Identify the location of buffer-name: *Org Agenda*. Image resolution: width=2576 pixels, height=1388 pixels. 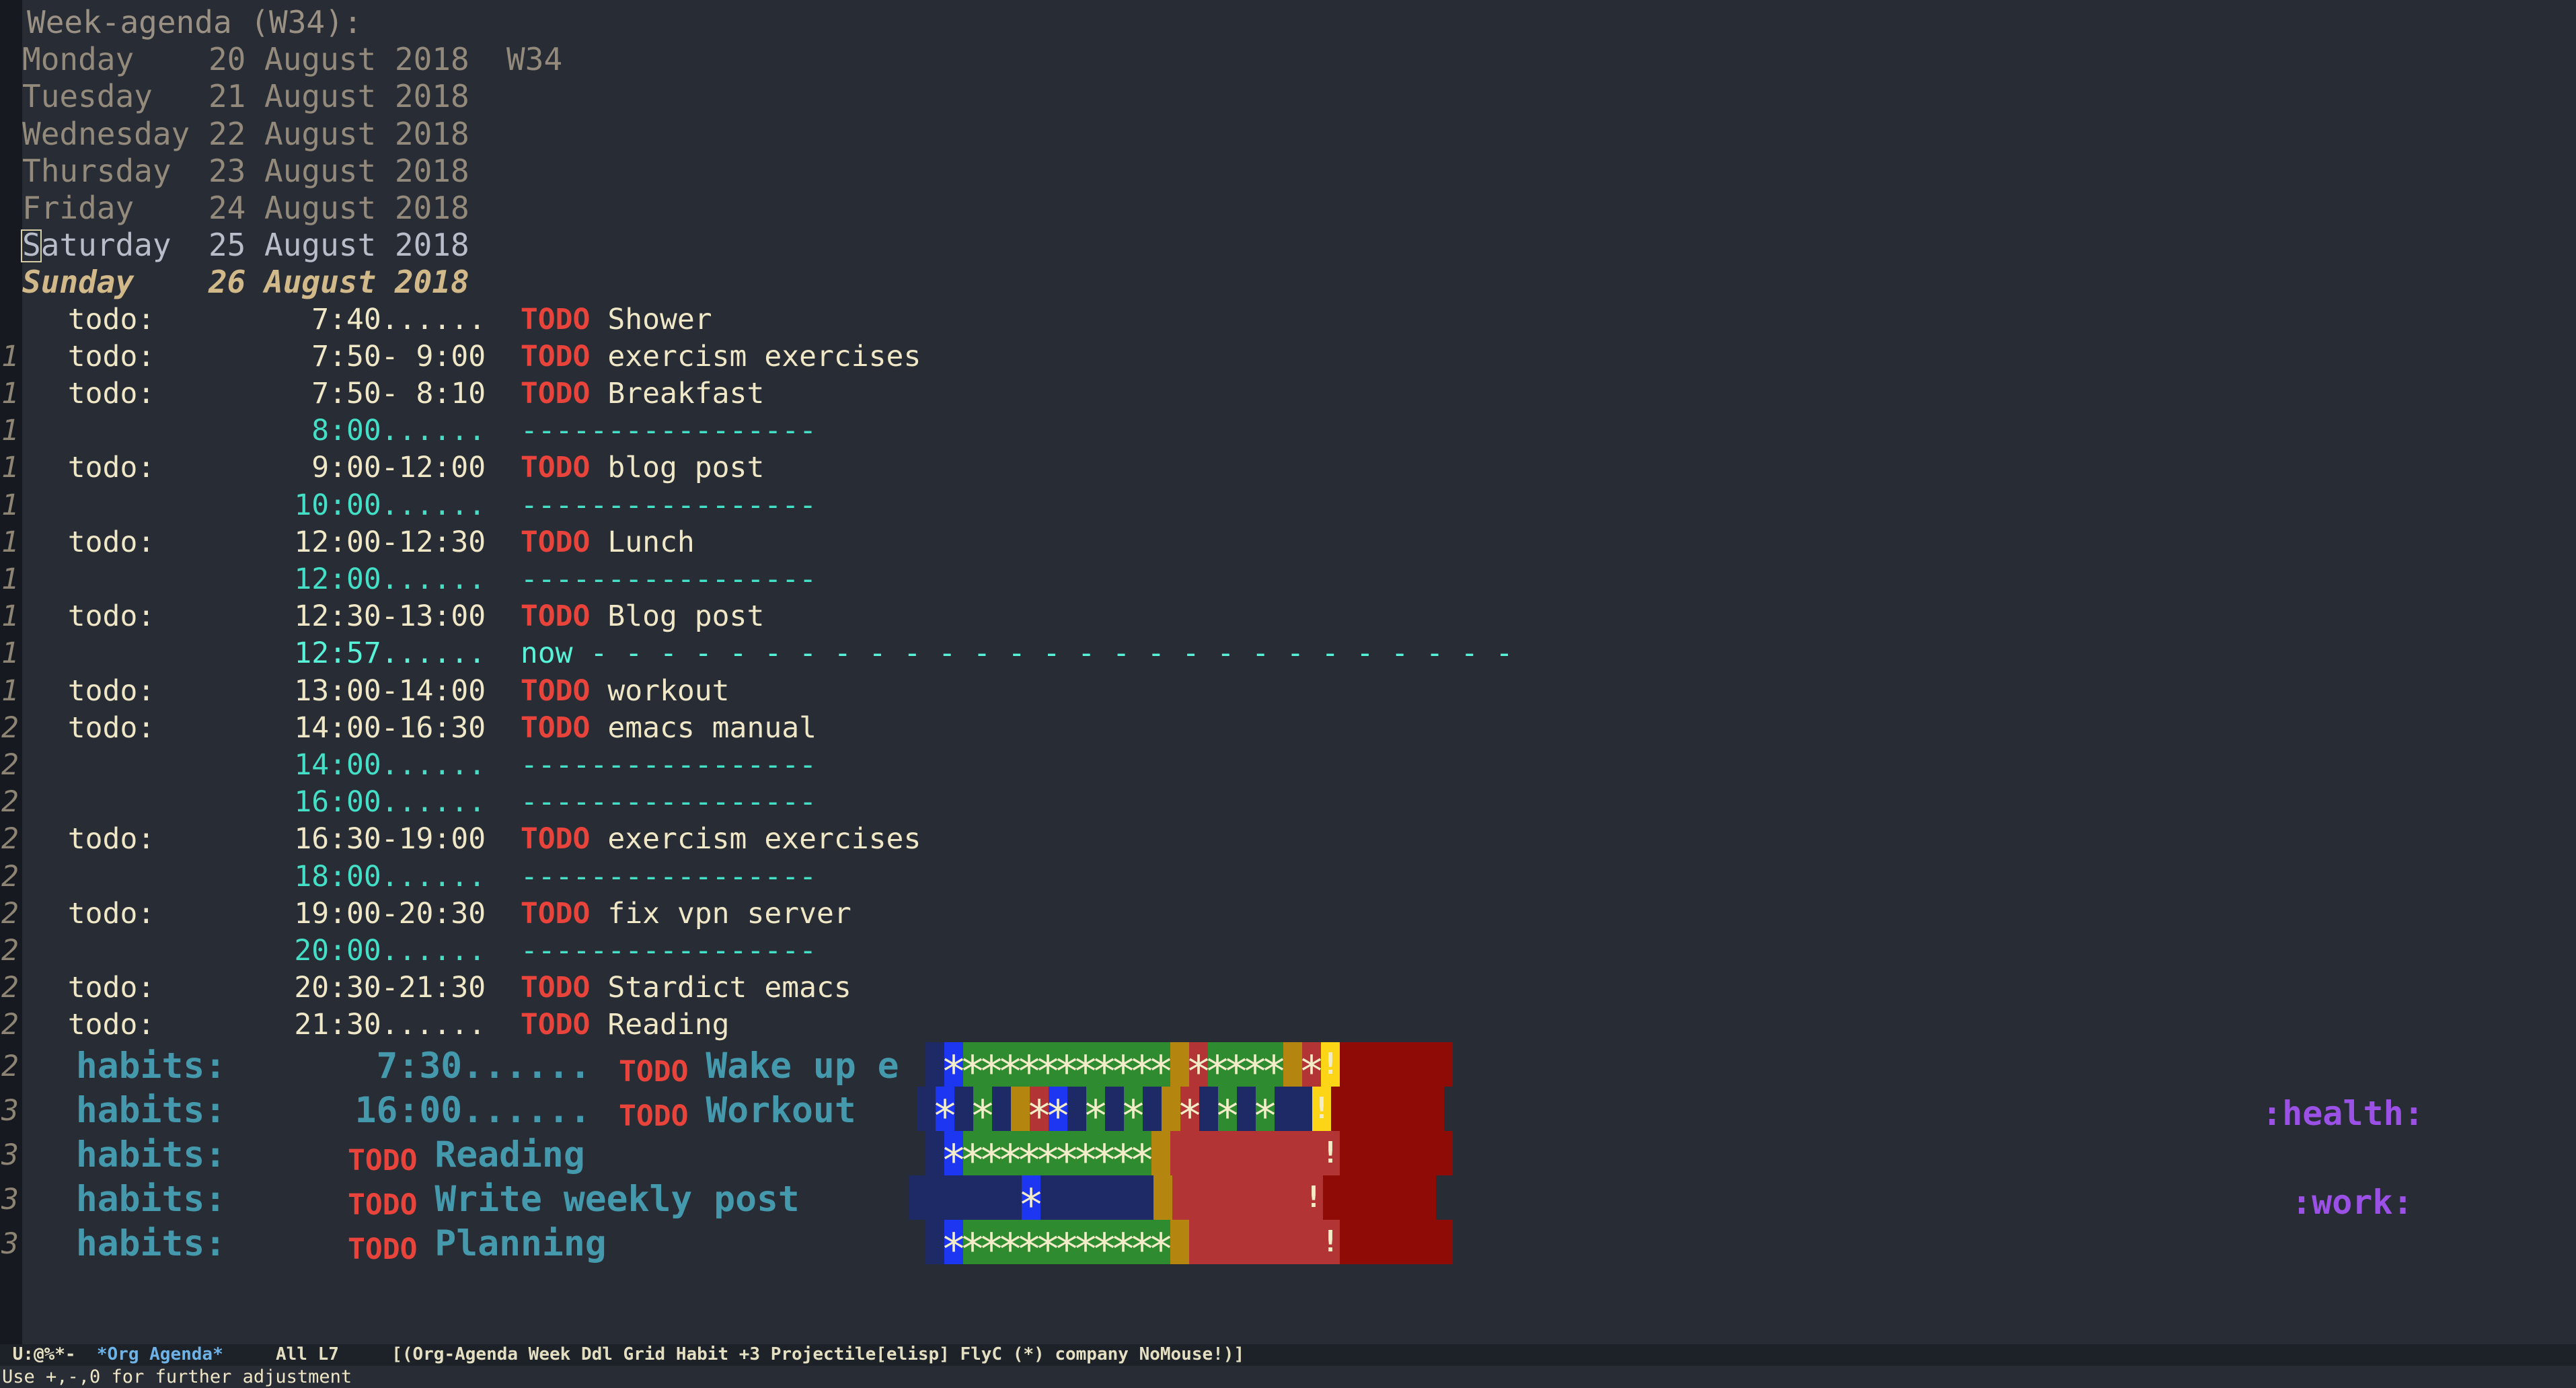
(159, 1354).